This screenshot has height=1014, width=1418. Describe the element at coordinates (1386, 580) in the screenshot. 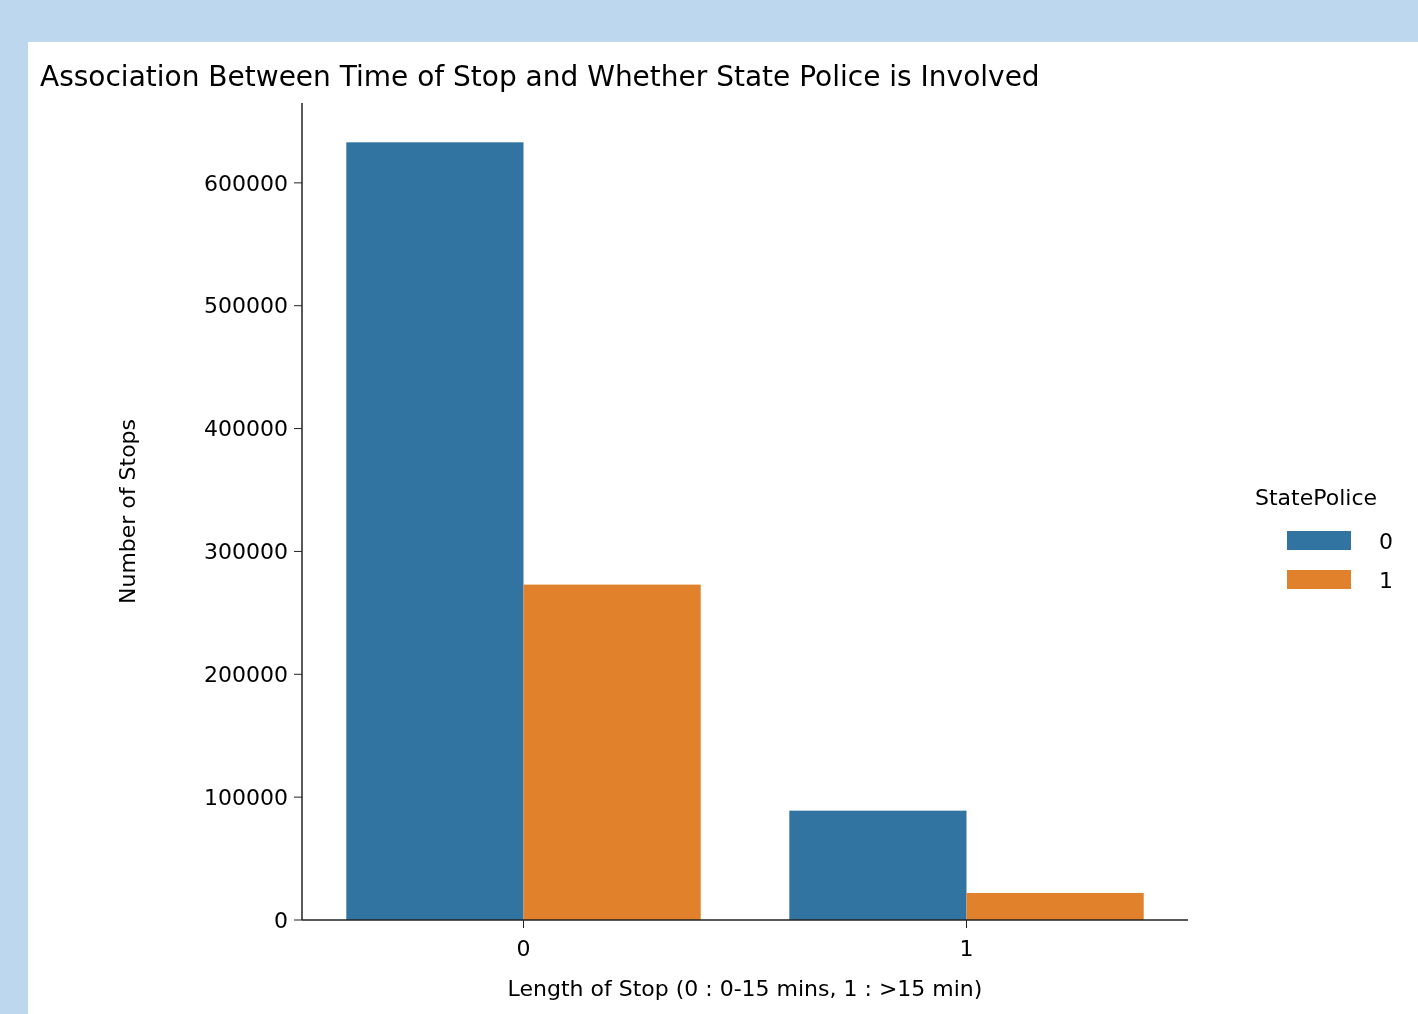

I see `legend-label: 1` at that location.